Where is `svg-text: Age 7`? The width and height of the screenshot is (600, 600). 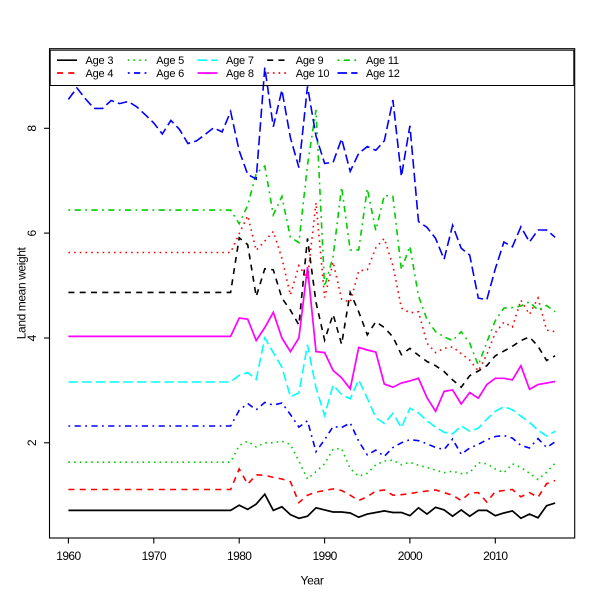
svg-text: Age 7 is located at coordinates (240, 61).